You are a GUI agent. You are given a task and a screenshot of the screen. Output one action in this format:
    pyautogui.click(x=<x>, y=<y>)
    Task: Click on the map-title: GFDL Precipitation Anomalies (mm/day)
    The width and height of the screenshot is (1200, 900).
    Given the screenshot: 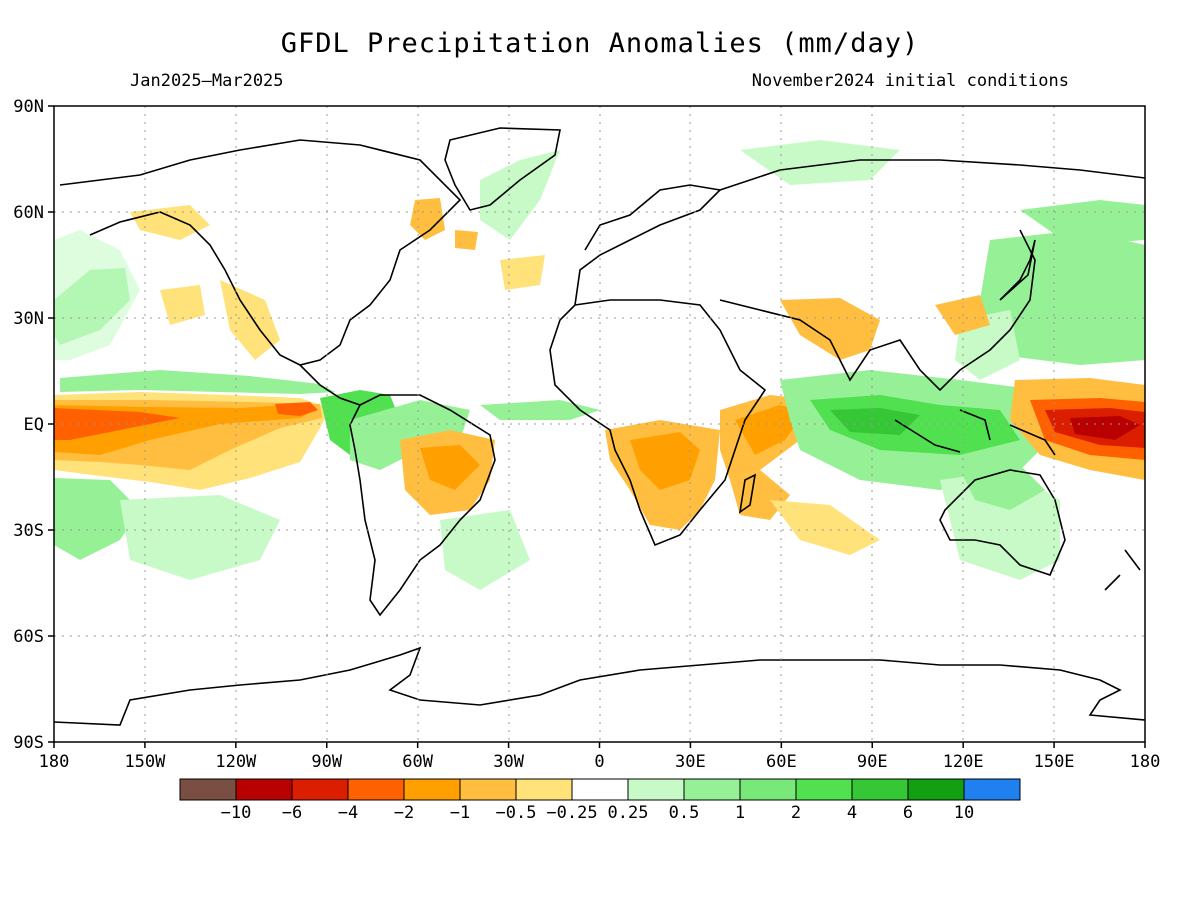 What is the action you would take?
    pyautogui.click(x=600, y=43)
    